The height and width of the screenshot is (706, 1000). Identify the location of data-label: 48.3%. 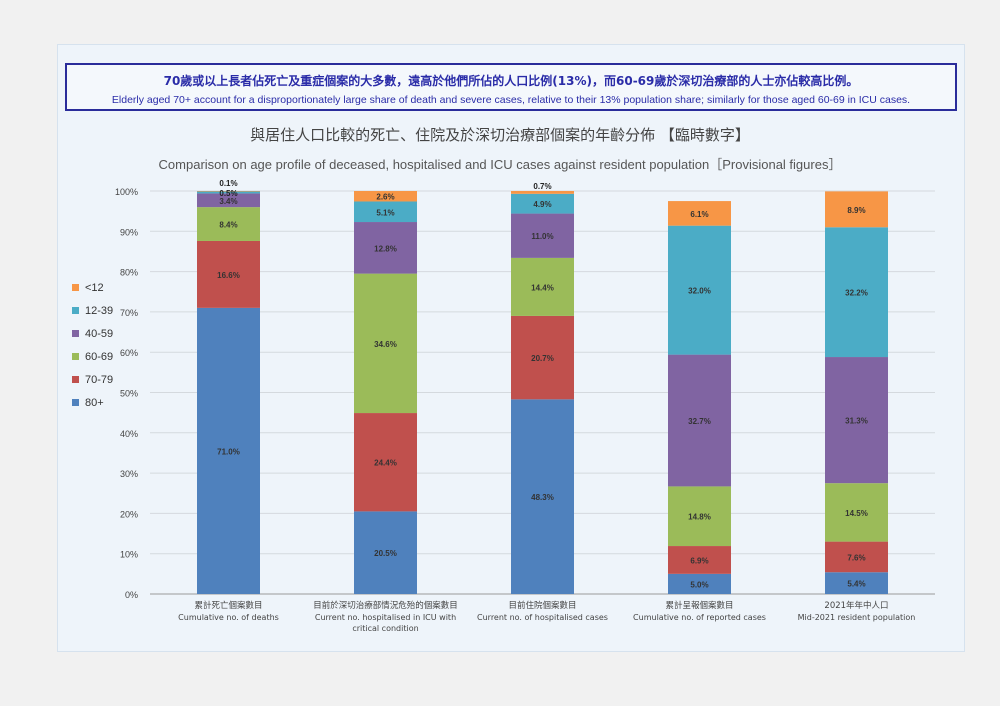
(542, 497).